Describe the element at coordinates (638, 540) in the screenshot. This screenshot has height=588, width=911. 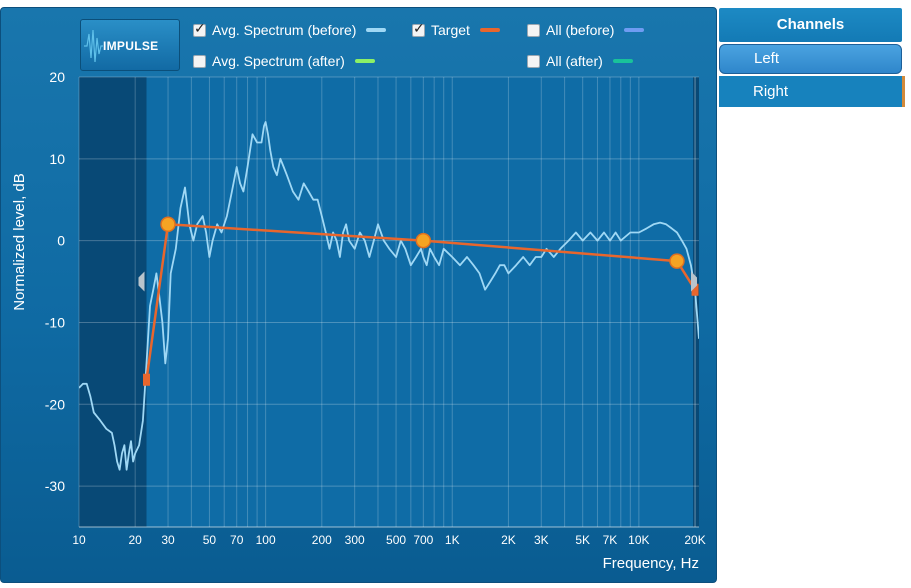
I see `x-tick-label: 10K` at that location.